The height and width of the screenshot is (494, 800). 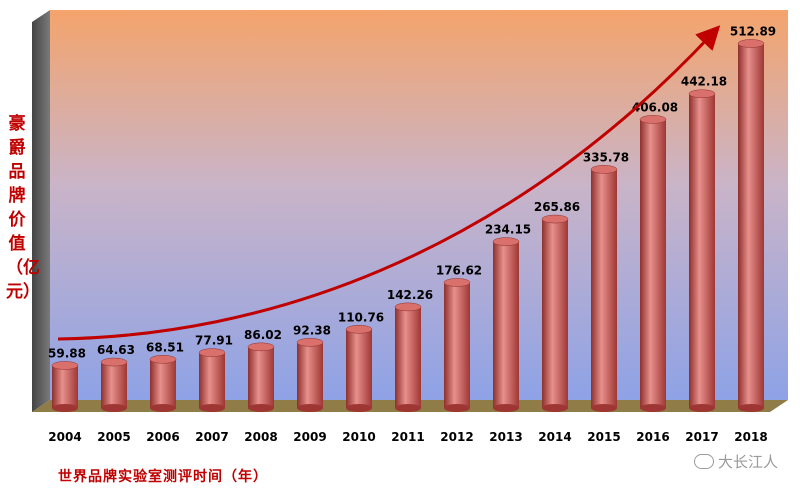 What do you see at coordinates (116, 350) in the screenshot?
I see `data-label-2005: 64.63` at bounding box center [116, 350].